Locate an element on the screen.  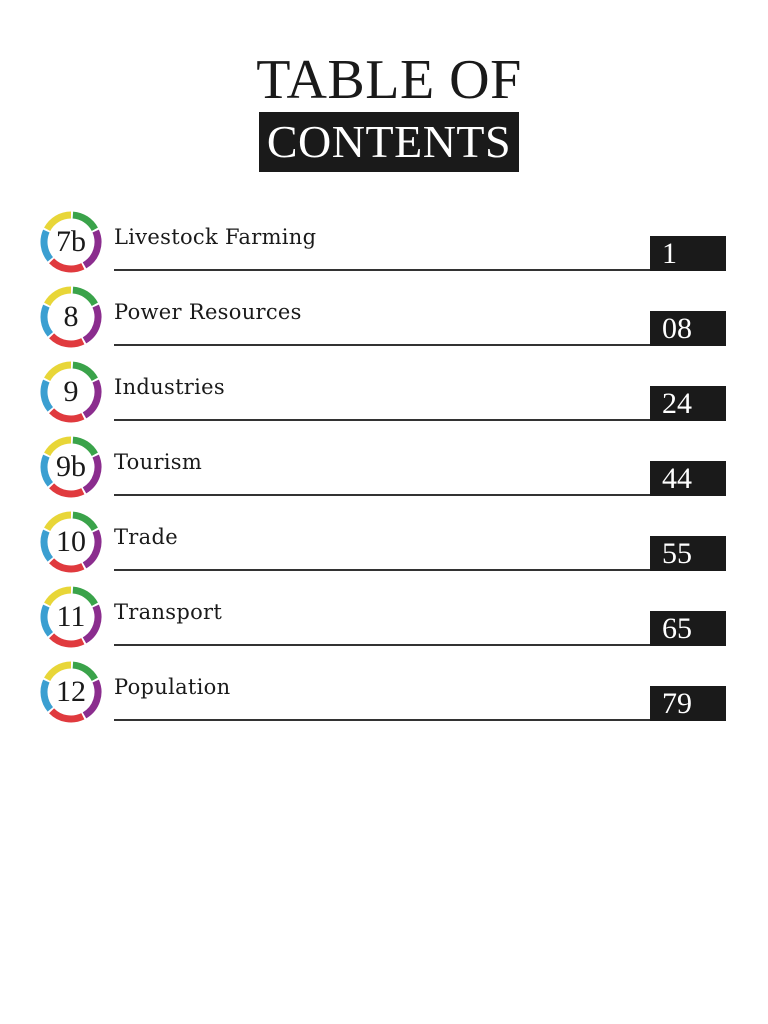
chapter-title: Transport is located at coordinates (168, 612).